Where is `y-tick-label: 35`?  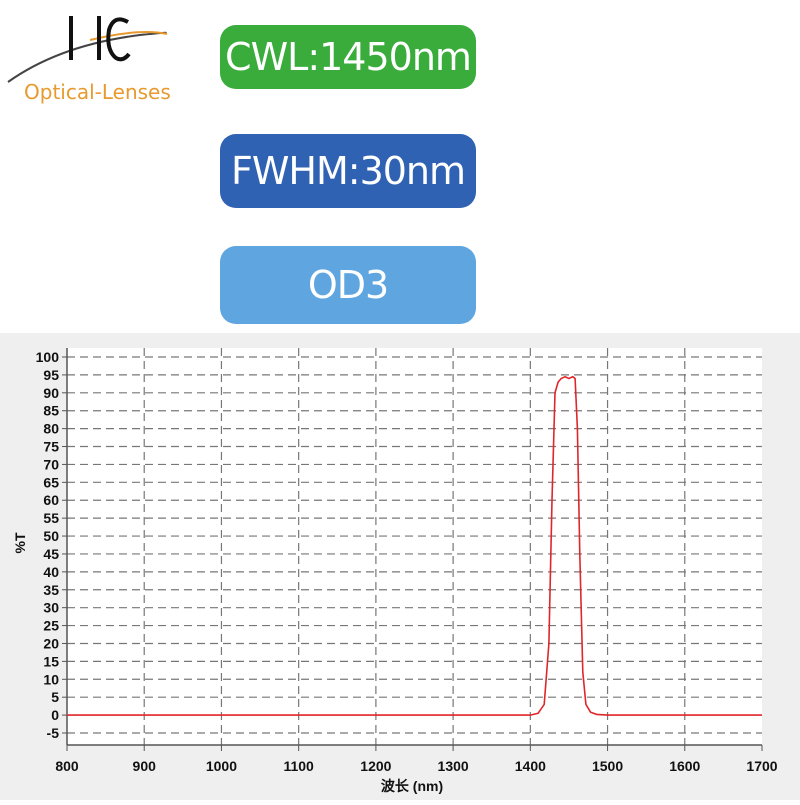
y-tick-label: 35 is located at coordinates (51, 590).